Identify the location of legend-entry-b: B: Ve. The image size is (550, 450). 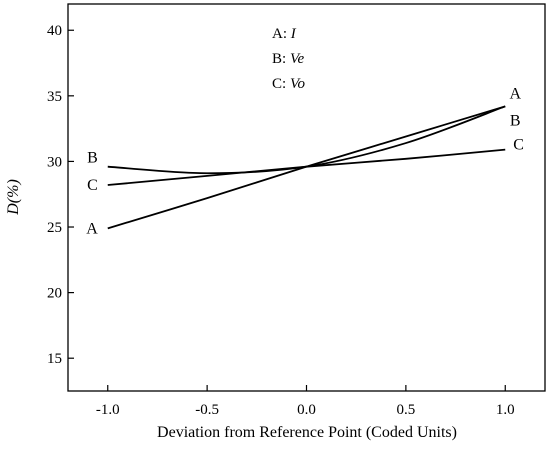
(288, 59).